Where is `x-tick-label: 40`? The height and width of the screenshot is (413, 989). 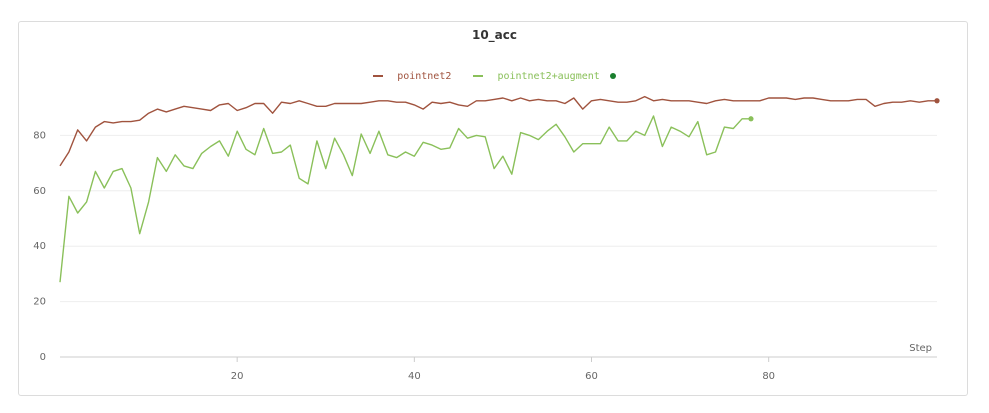 x-tick-label: 40 is located at coordinates (414, 376).